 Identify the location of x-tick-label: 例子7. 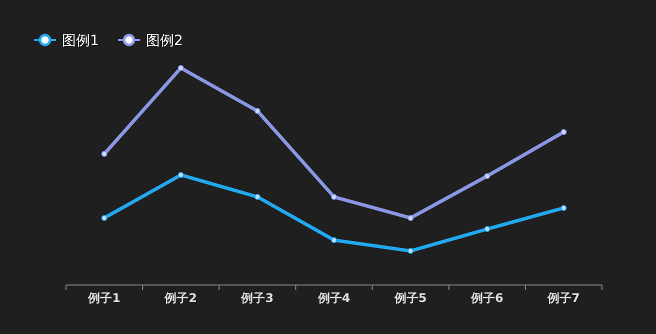
(563, 298).